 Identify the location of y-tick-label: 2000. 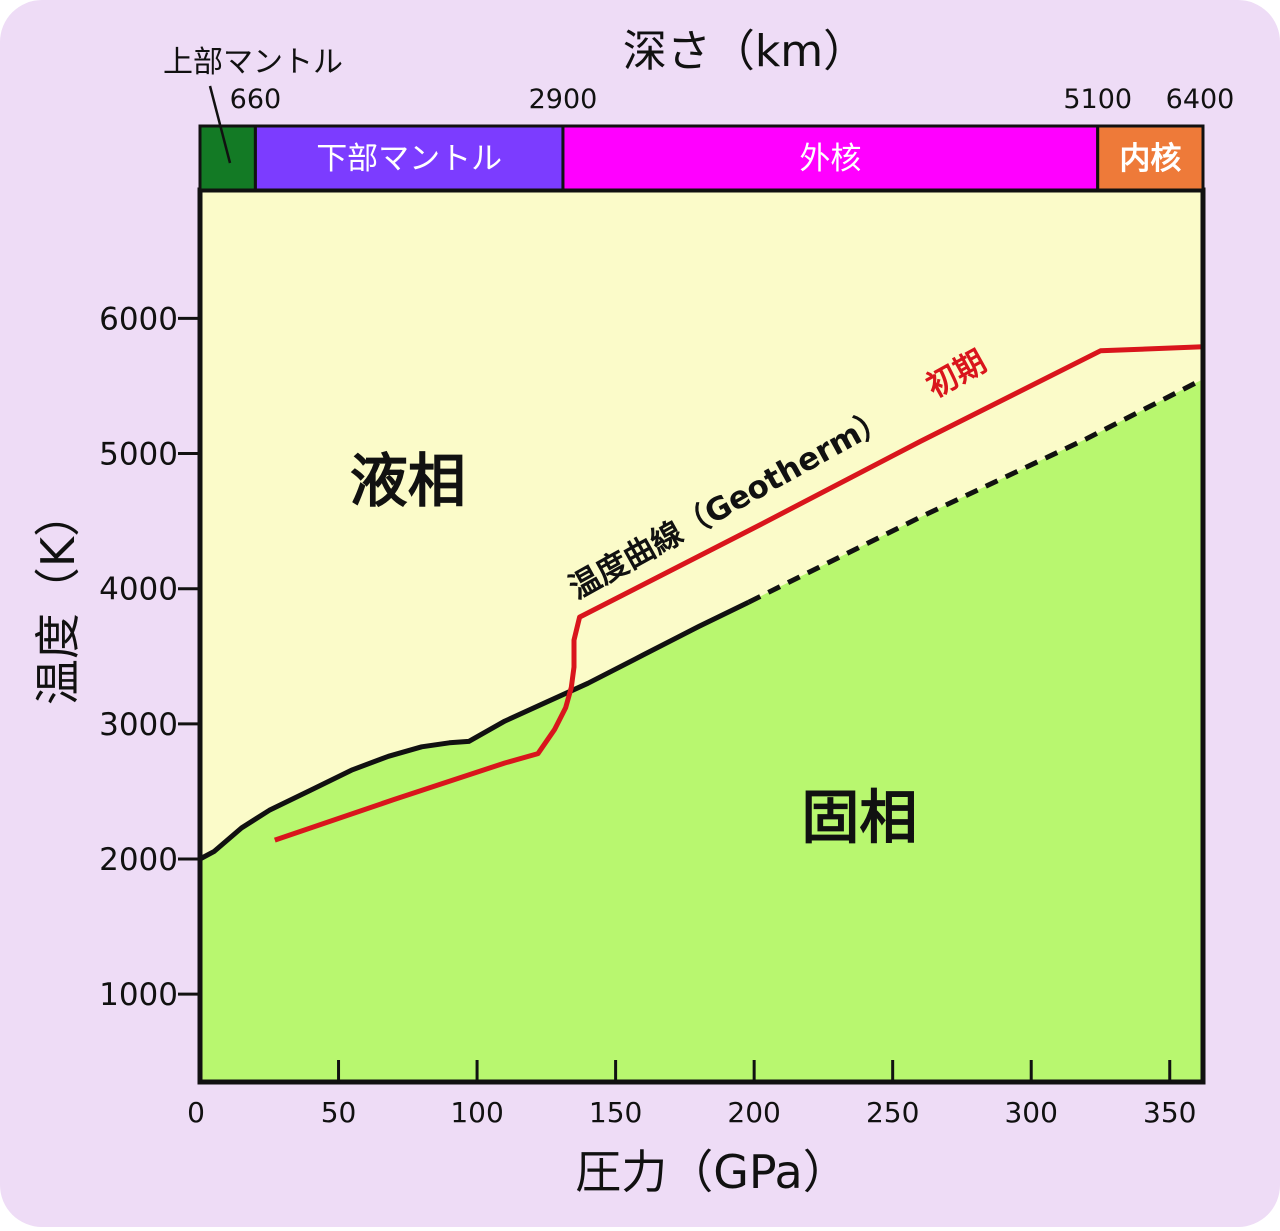
(138, 860).